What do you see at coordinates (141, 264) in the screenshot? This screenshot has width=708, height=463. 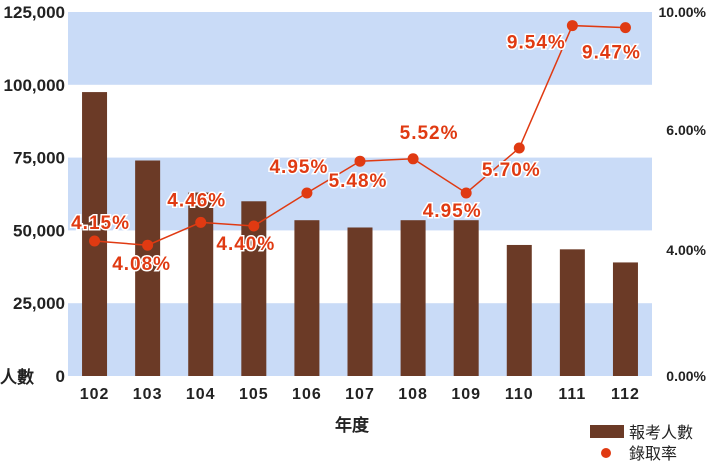 I see `rate-label-103: 4.08%` at bounding box center [141, 264].